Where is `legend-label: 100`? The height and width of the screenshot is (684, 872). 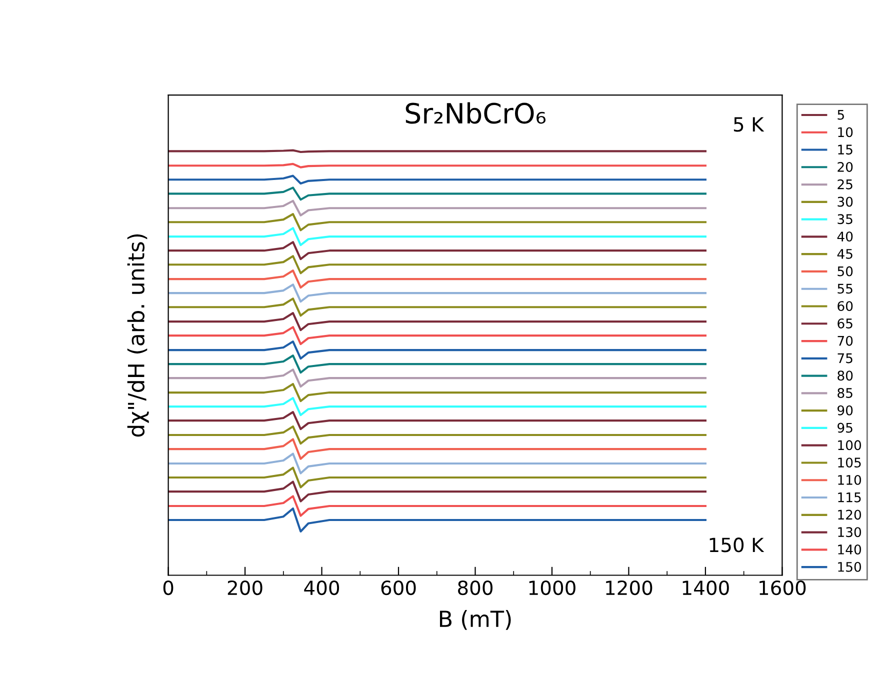 legend-label: 100 is located at coordinates (850, 445).